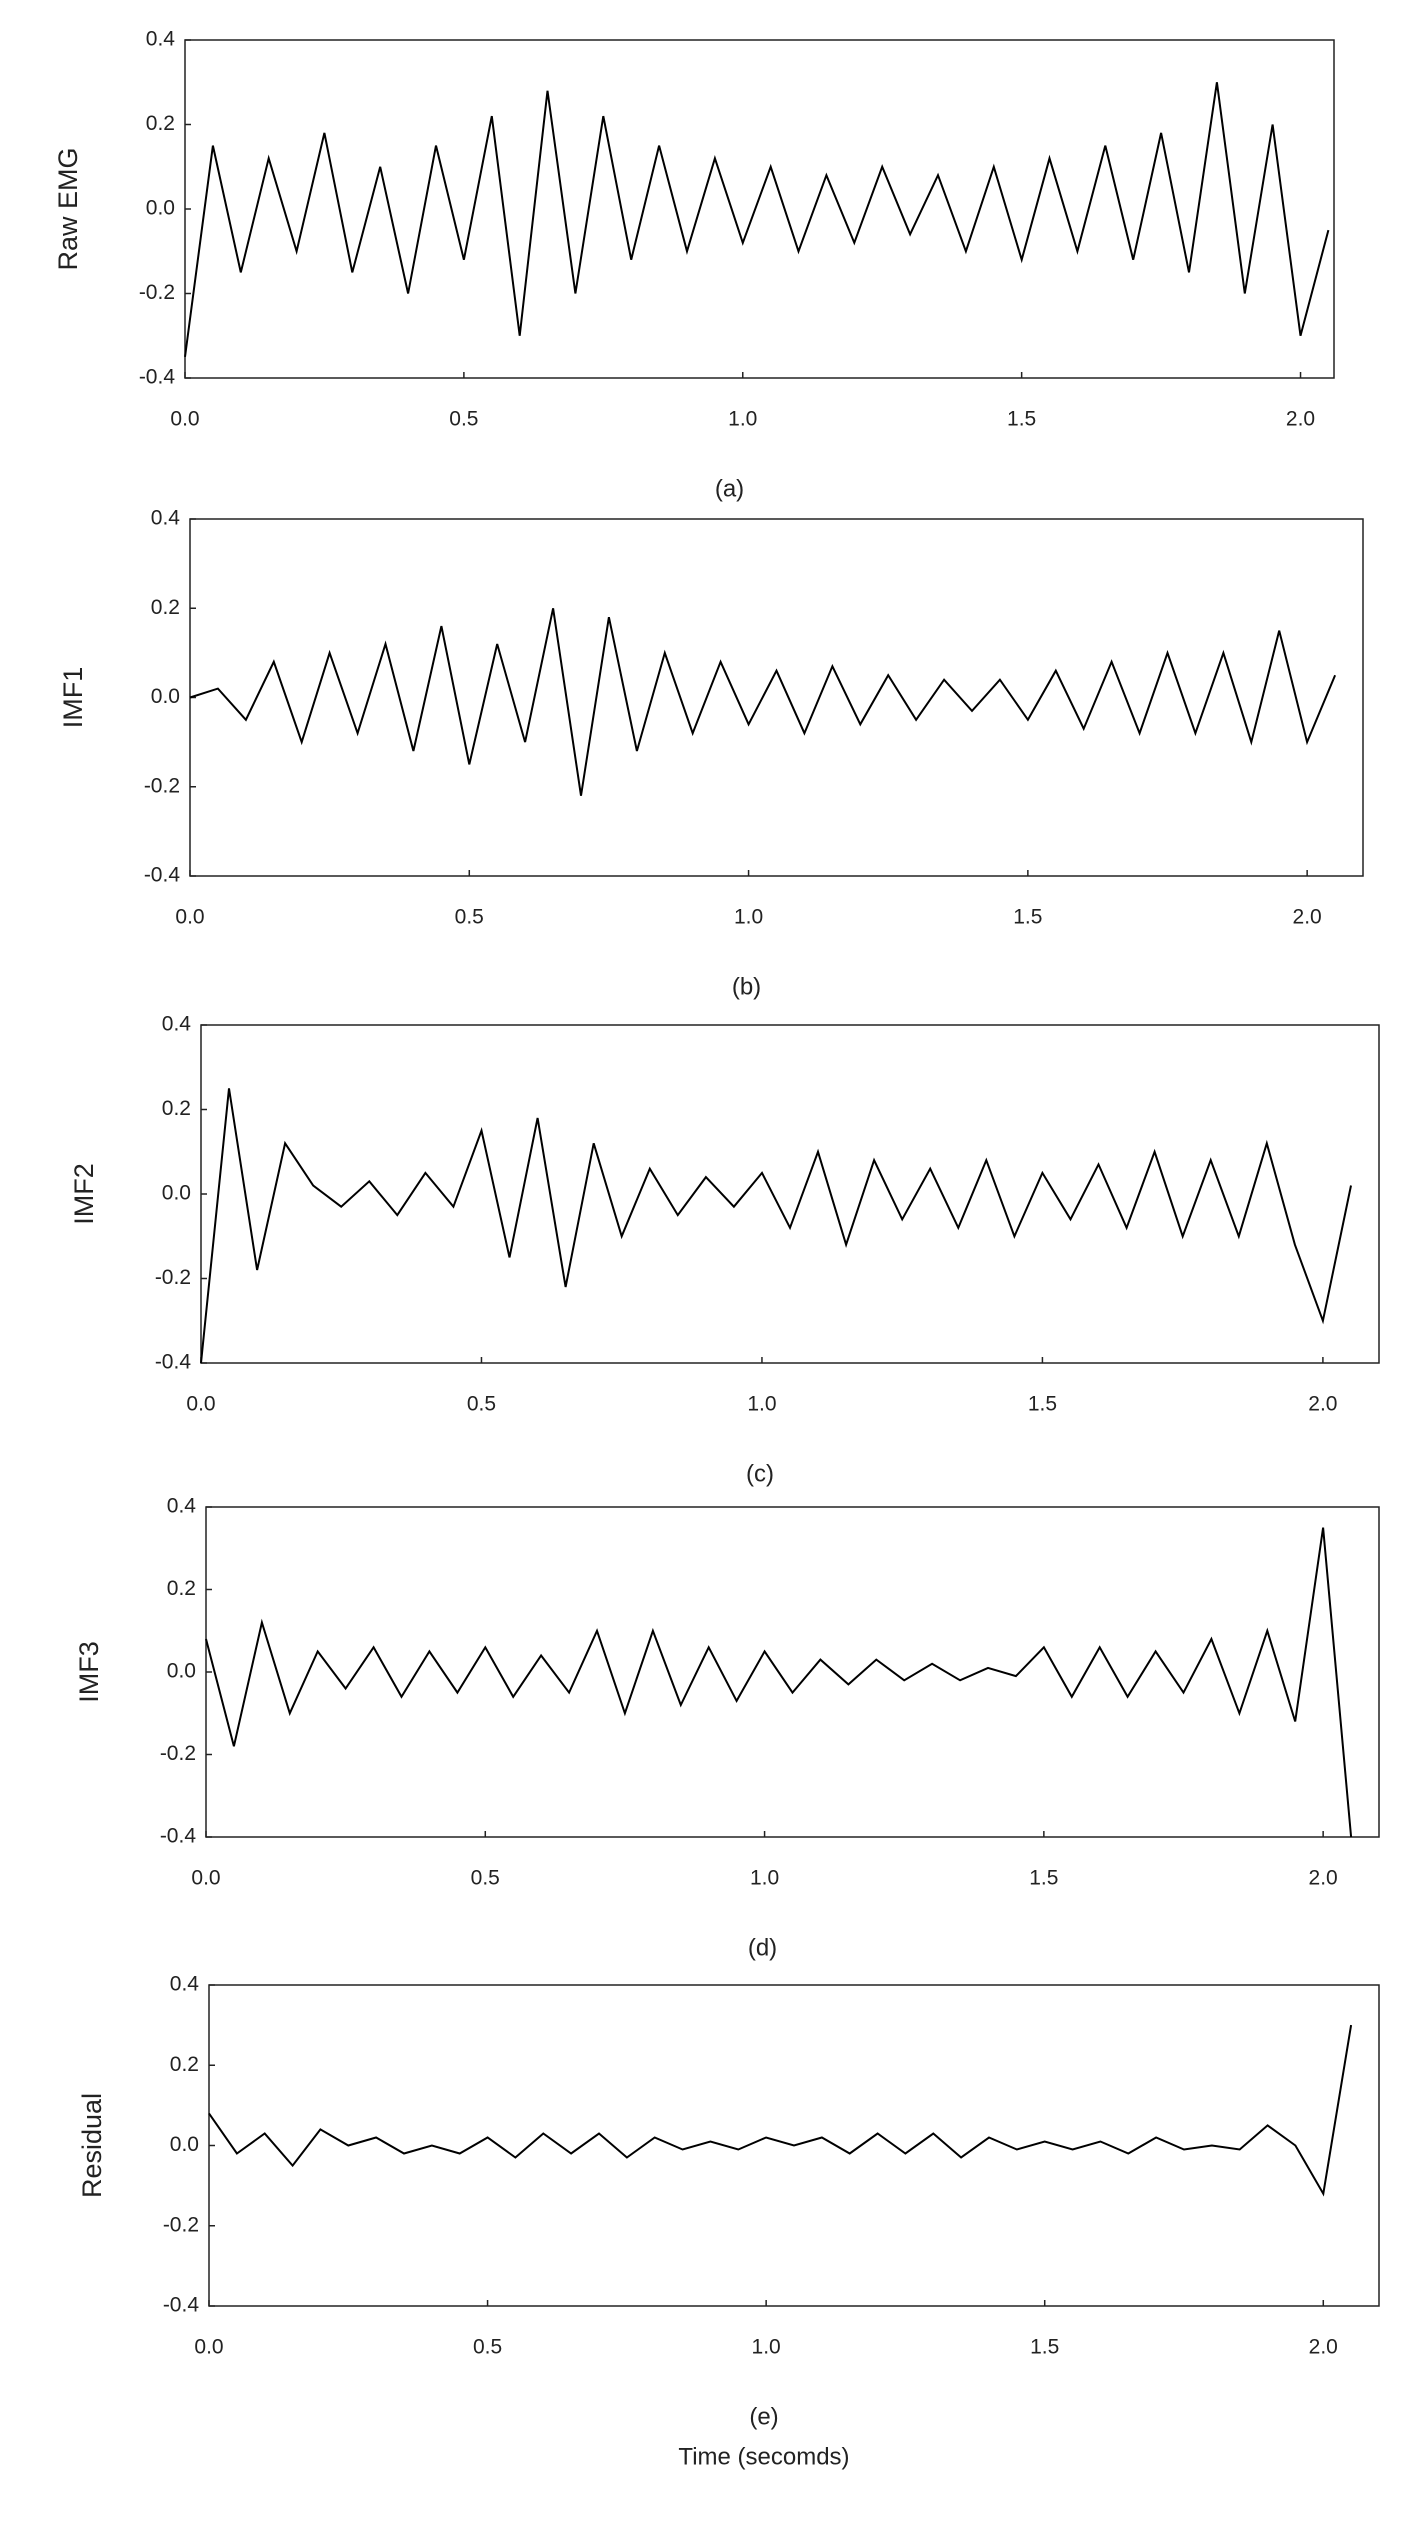  What do you see at coordinates (68, 208) in the screenshot?
I see `y-axis-label: Raw EMG` at bounding box center [68, 208].